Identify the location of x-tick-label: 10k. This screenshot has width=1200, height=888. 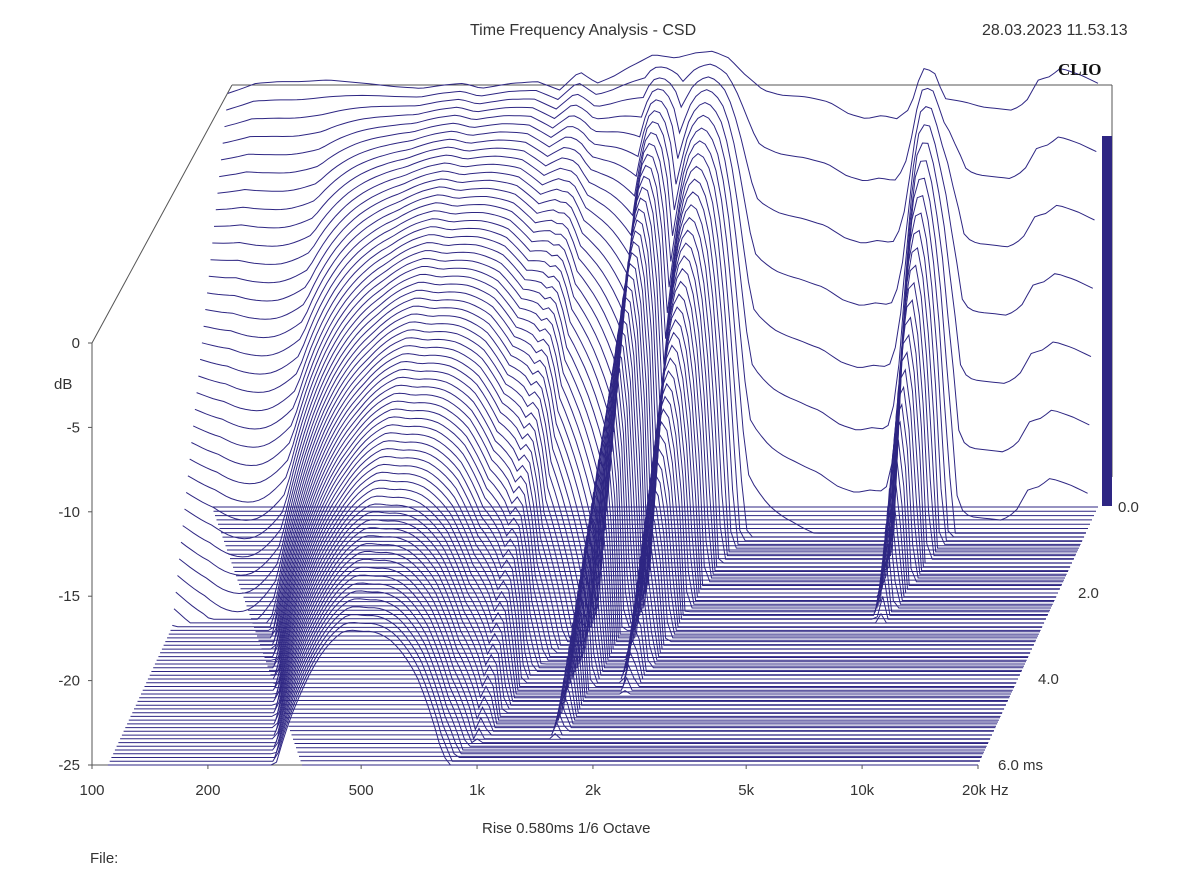
(862, 790).